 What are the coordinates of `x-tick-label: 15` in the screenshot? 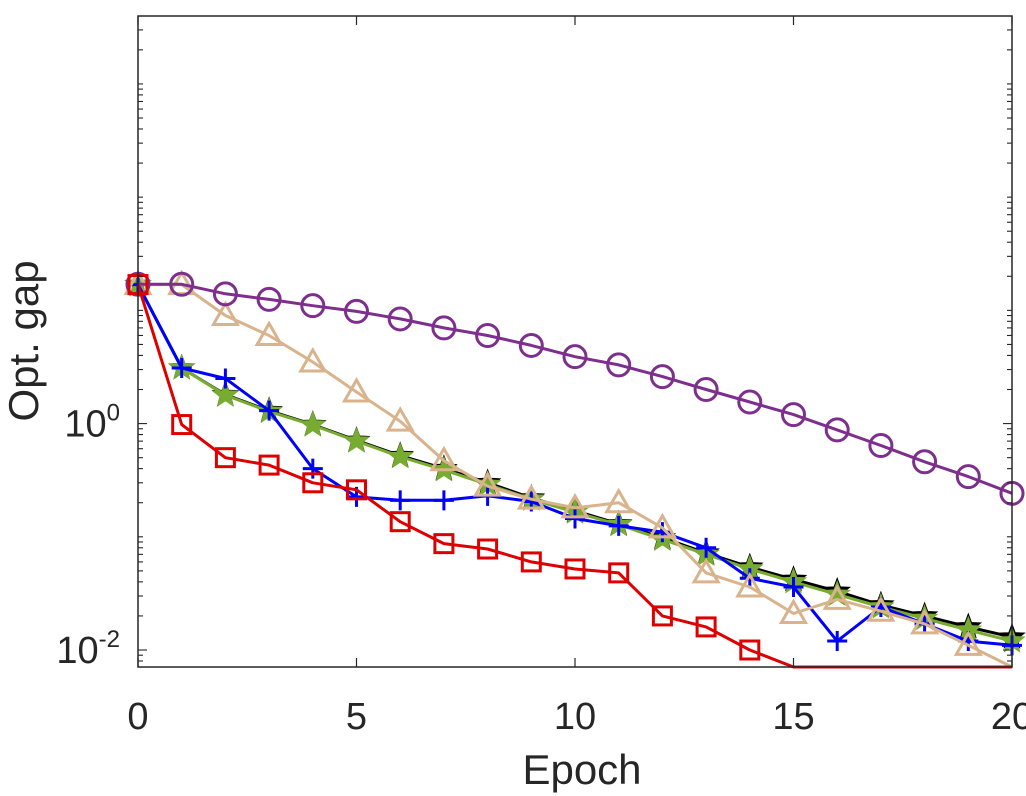 It's located at (793, 717).